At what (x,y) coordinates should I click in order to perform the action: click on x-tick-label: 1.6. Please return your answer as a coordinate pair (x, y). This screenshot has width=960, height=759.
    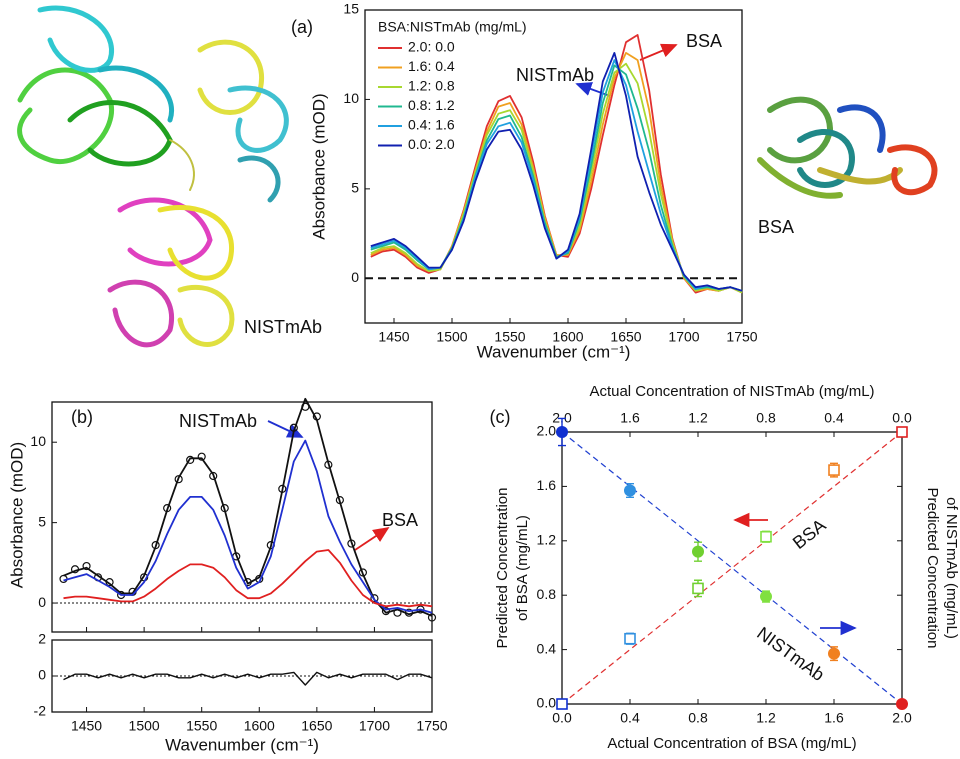
    Looking at the image, I should click on (834, 718).